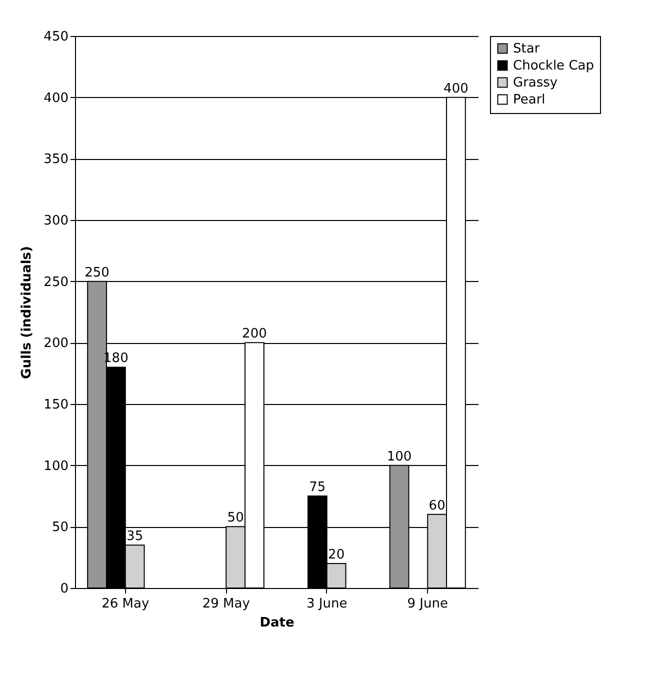  What do you see at coordinates (226, 604) in the screenshot?
I see `x-tick-label: 29 May` at bounding box center [226, 604].